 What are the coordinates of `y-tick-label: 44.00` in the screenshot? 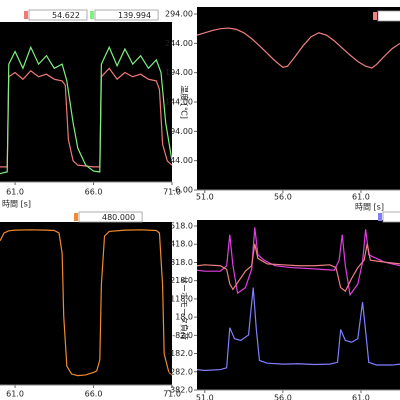 It's located at (181, 160).